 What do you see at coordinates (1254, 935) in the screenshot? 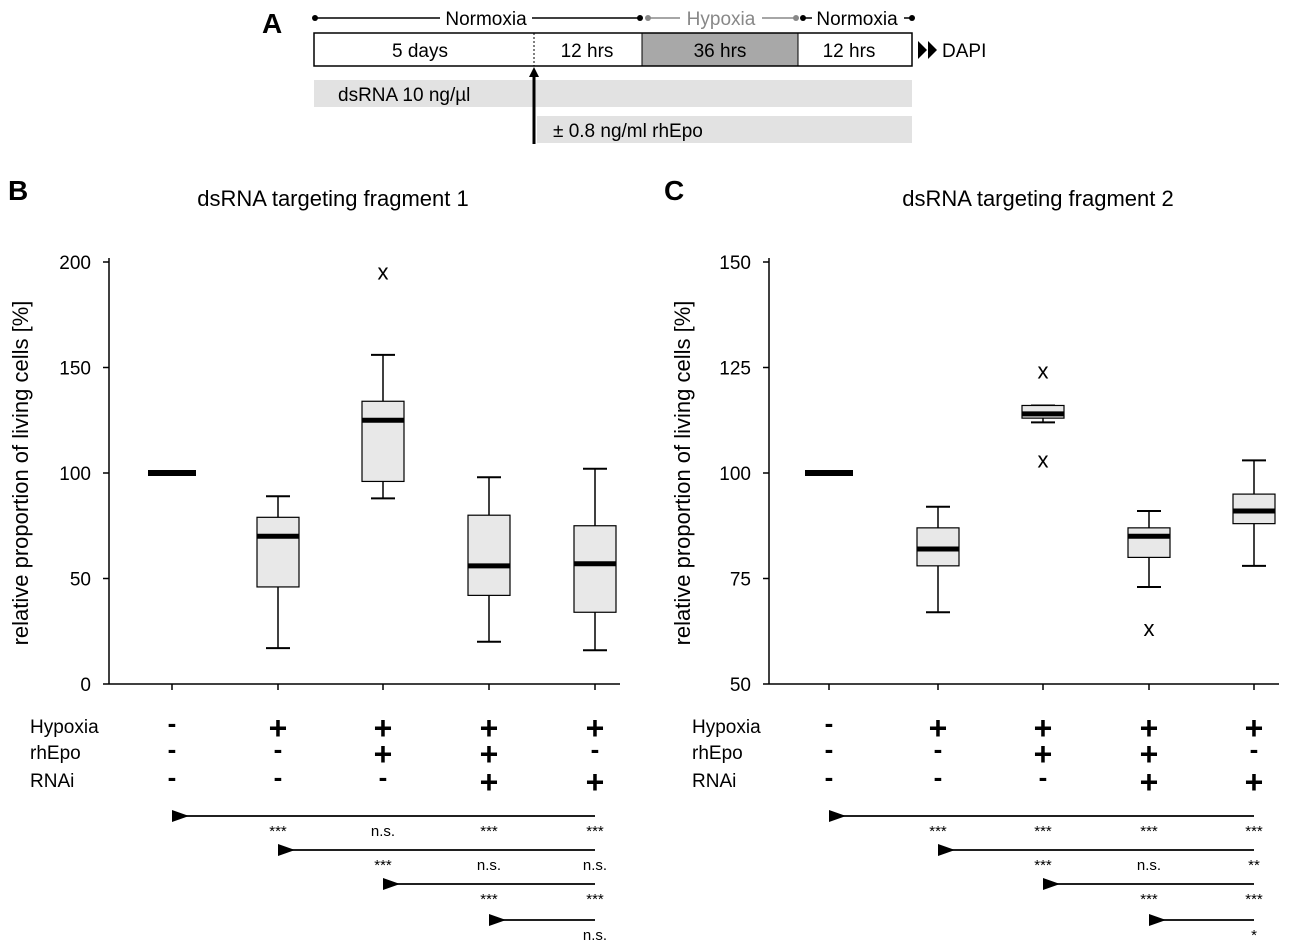
I see `significance-label: *` at bounding box center [1254, 935].